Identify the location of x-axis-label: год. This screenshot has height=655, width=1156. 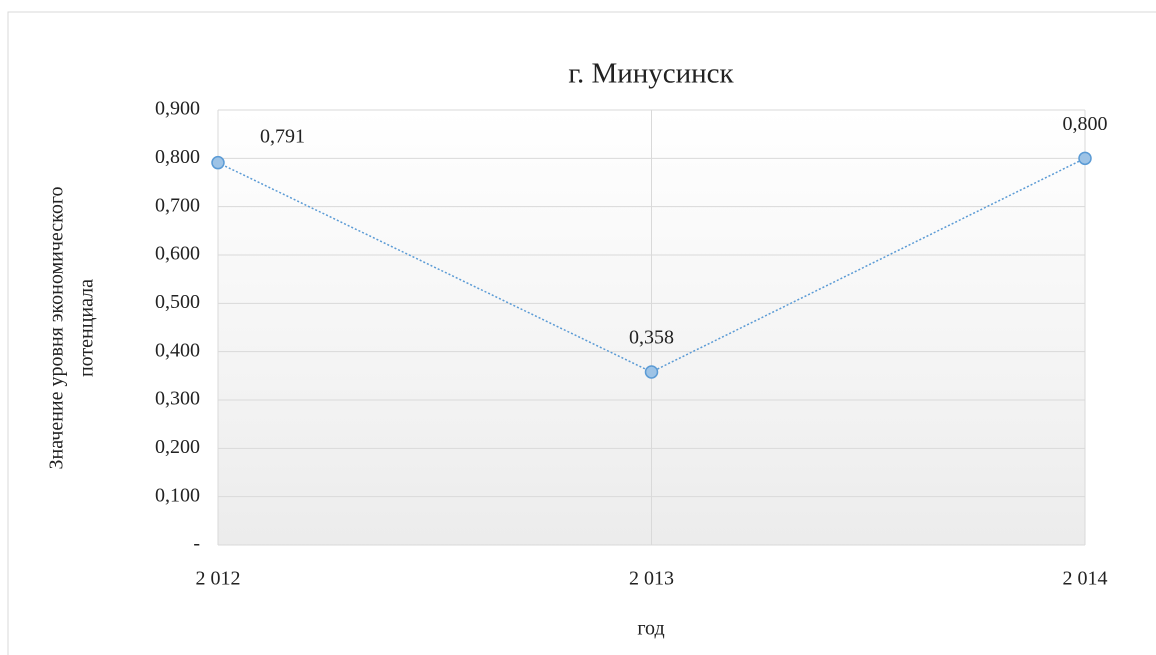
(650, 629).